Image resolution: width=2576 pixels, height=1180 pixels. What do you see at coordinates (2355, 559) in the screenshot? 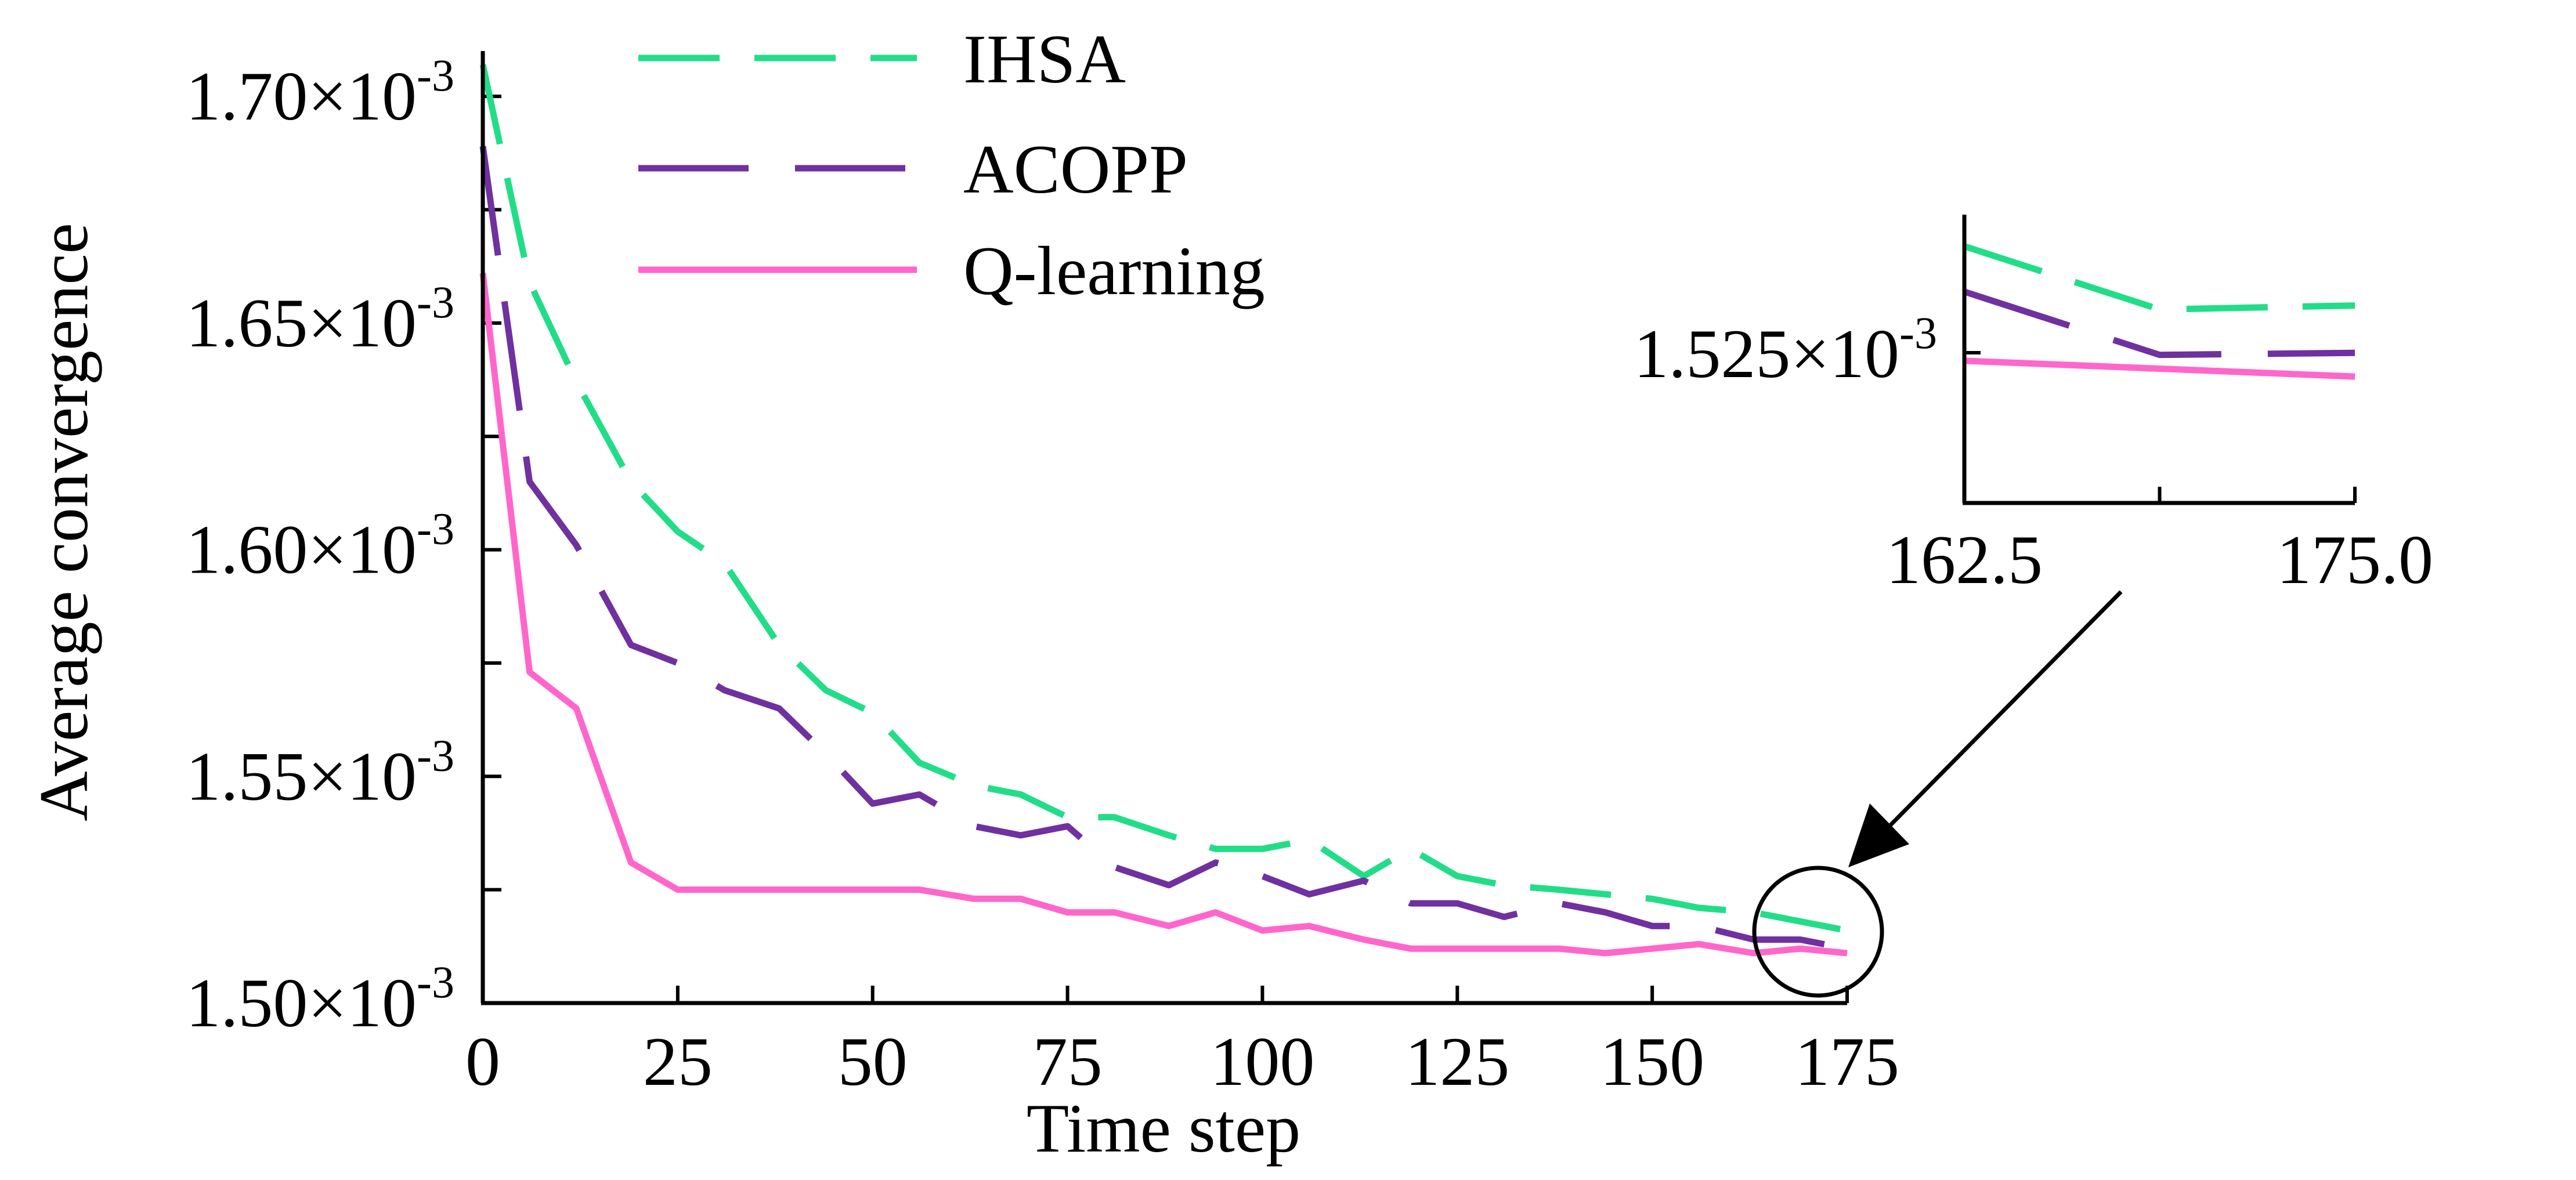
I see `inset-x-tick-label: 175.0` at bounding box center [2355, 559].